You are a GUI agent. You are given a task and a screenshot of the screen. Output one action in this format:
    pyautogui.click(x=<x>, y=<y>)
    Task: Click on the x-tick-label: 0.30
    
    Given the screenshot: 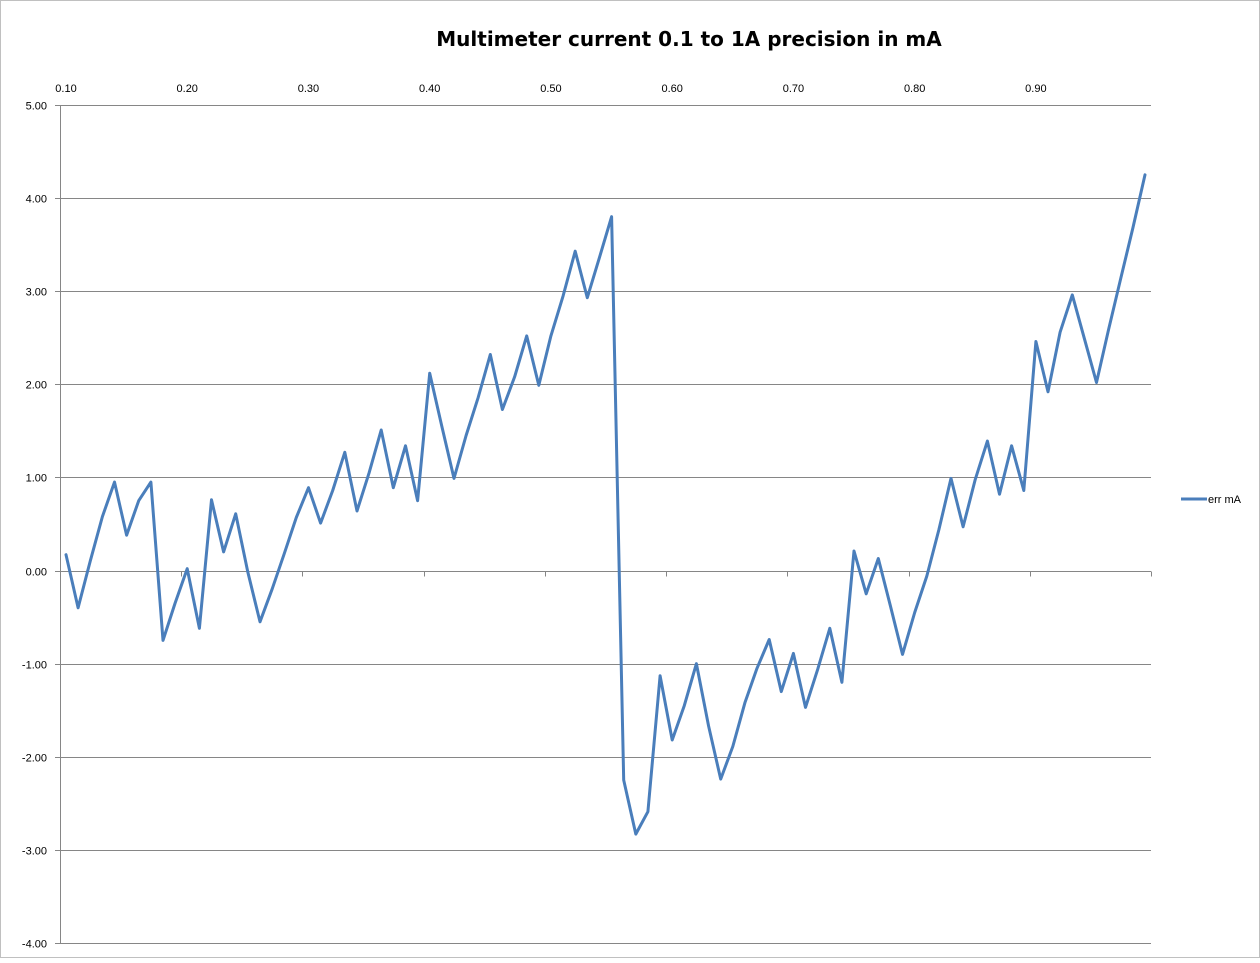 What is the action you would take?
    pyautogui.click(x=308, y=89)
    